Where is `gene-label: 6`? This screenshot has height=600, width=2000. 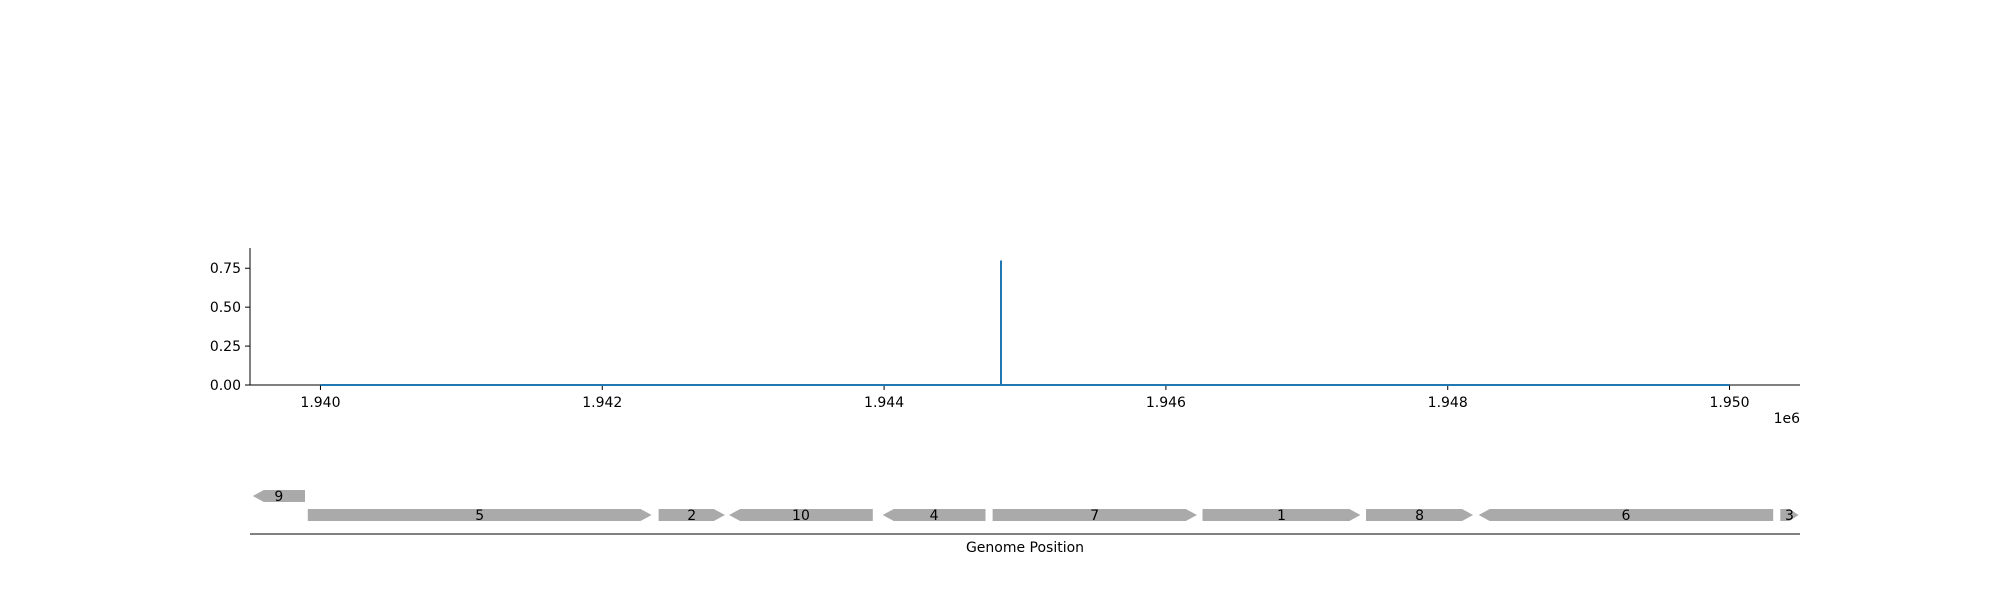 gene-label: 6 is located at coordinates (1626, 516).